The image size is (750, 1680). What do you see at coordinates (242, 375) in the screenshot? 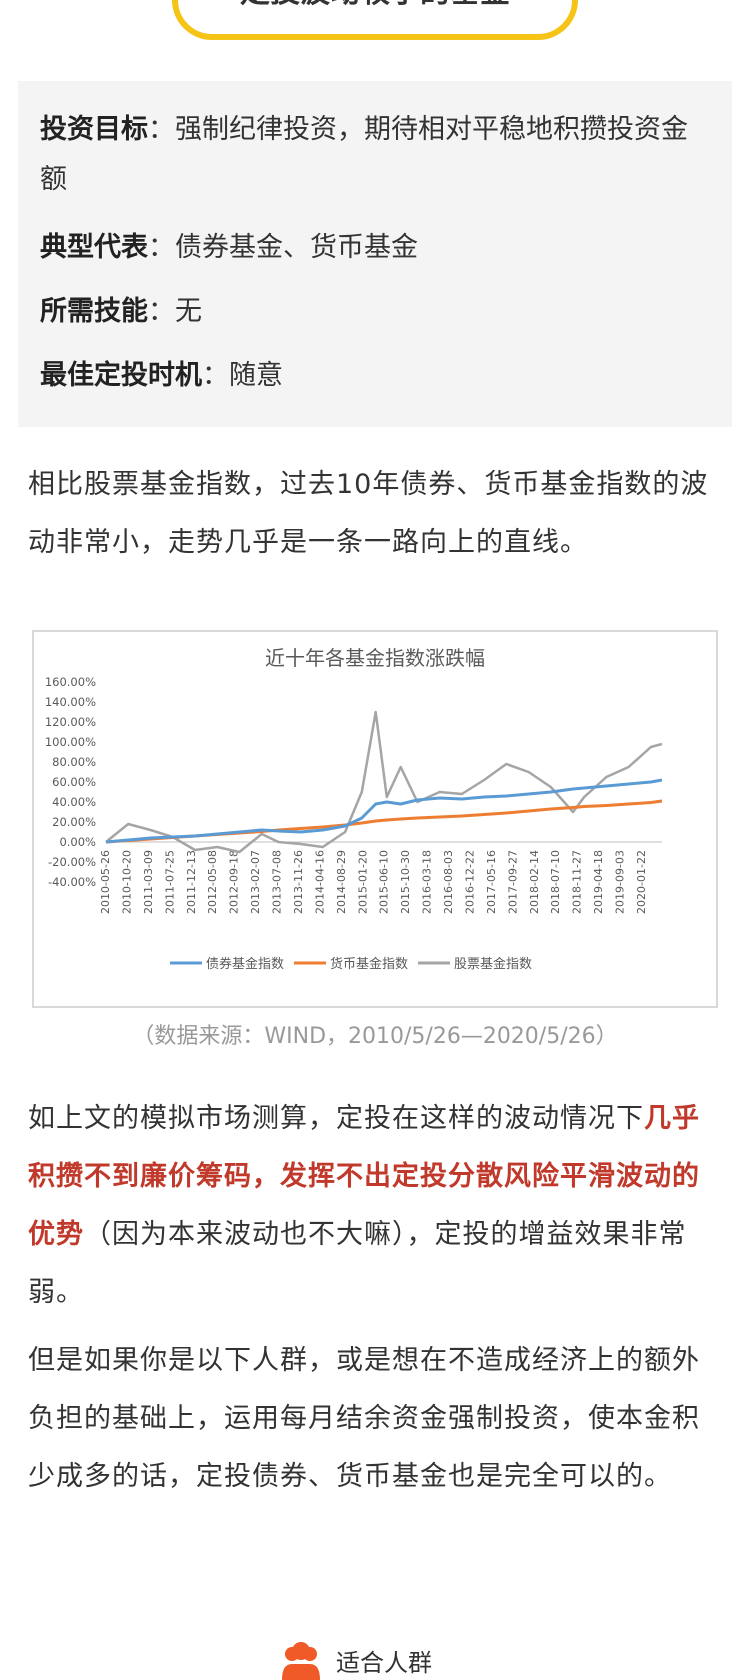
I see `info-value: ：随意` at bounding box center [242, 375].